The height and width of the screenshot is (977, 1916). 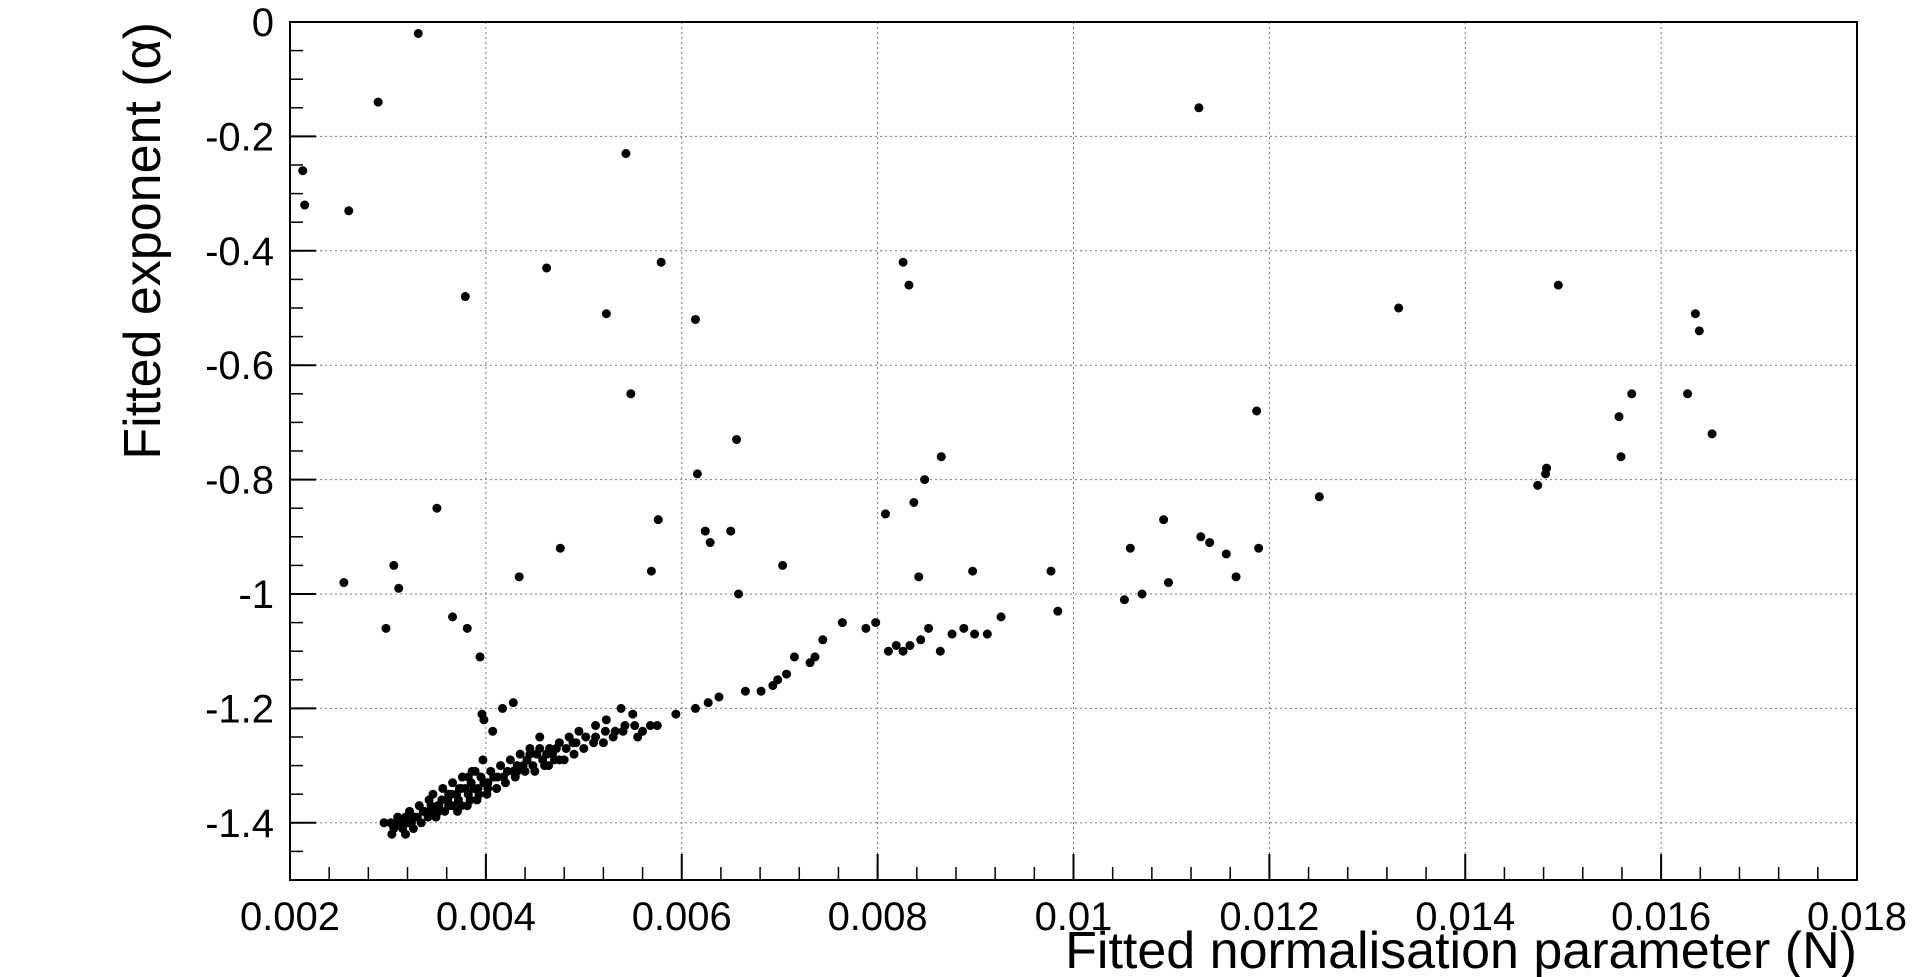 I want to click on y-axis-title: Fitted exponent (α), so click(x=143, y=241).